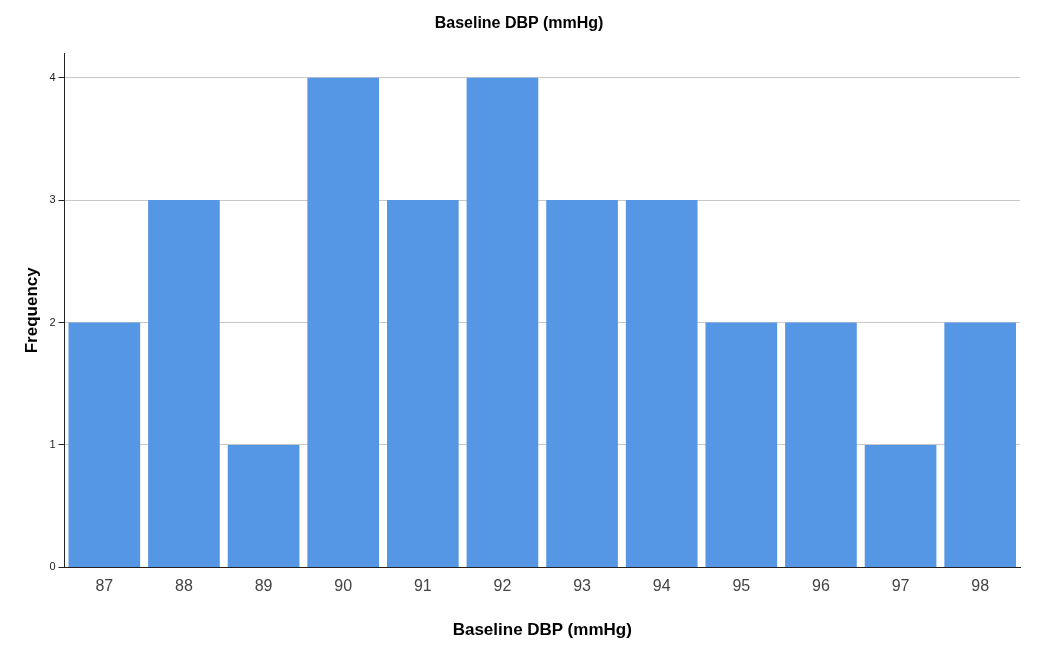  What do you see at coordinates (343, 586) in the screenshot?
I see `x-tick-label: 90` at bounding box center [343, 586].